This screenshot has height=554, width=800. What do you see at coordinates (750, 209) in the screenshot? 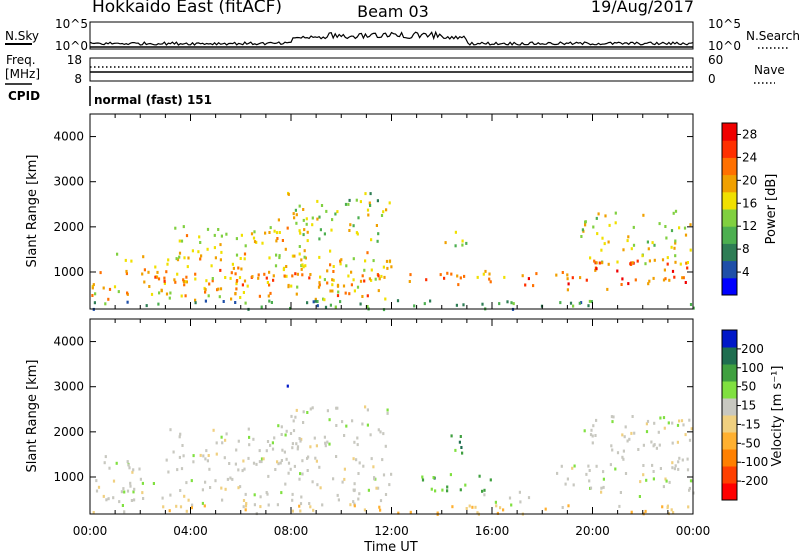
I see `power-colorbar: 4 8 12 16 20 24 28 Power [dB]` at bounding box center [750, 209].